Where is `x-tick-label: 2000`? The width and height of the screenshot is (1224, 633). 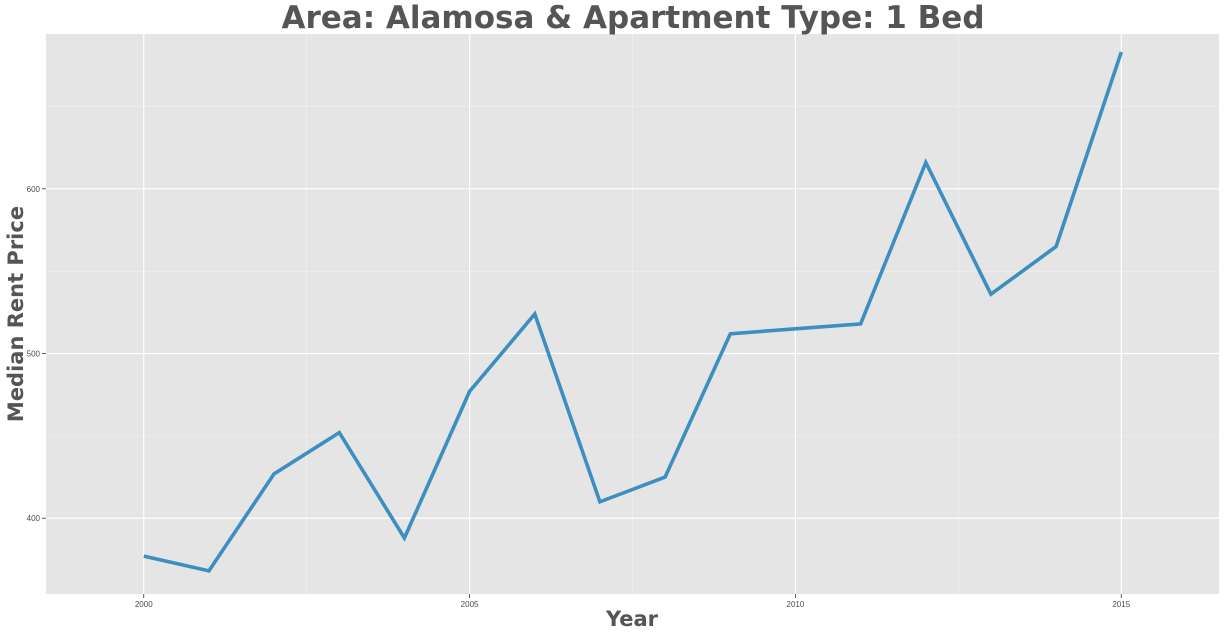
x-tick-label: 2000 is located at coordinates (144, 604).